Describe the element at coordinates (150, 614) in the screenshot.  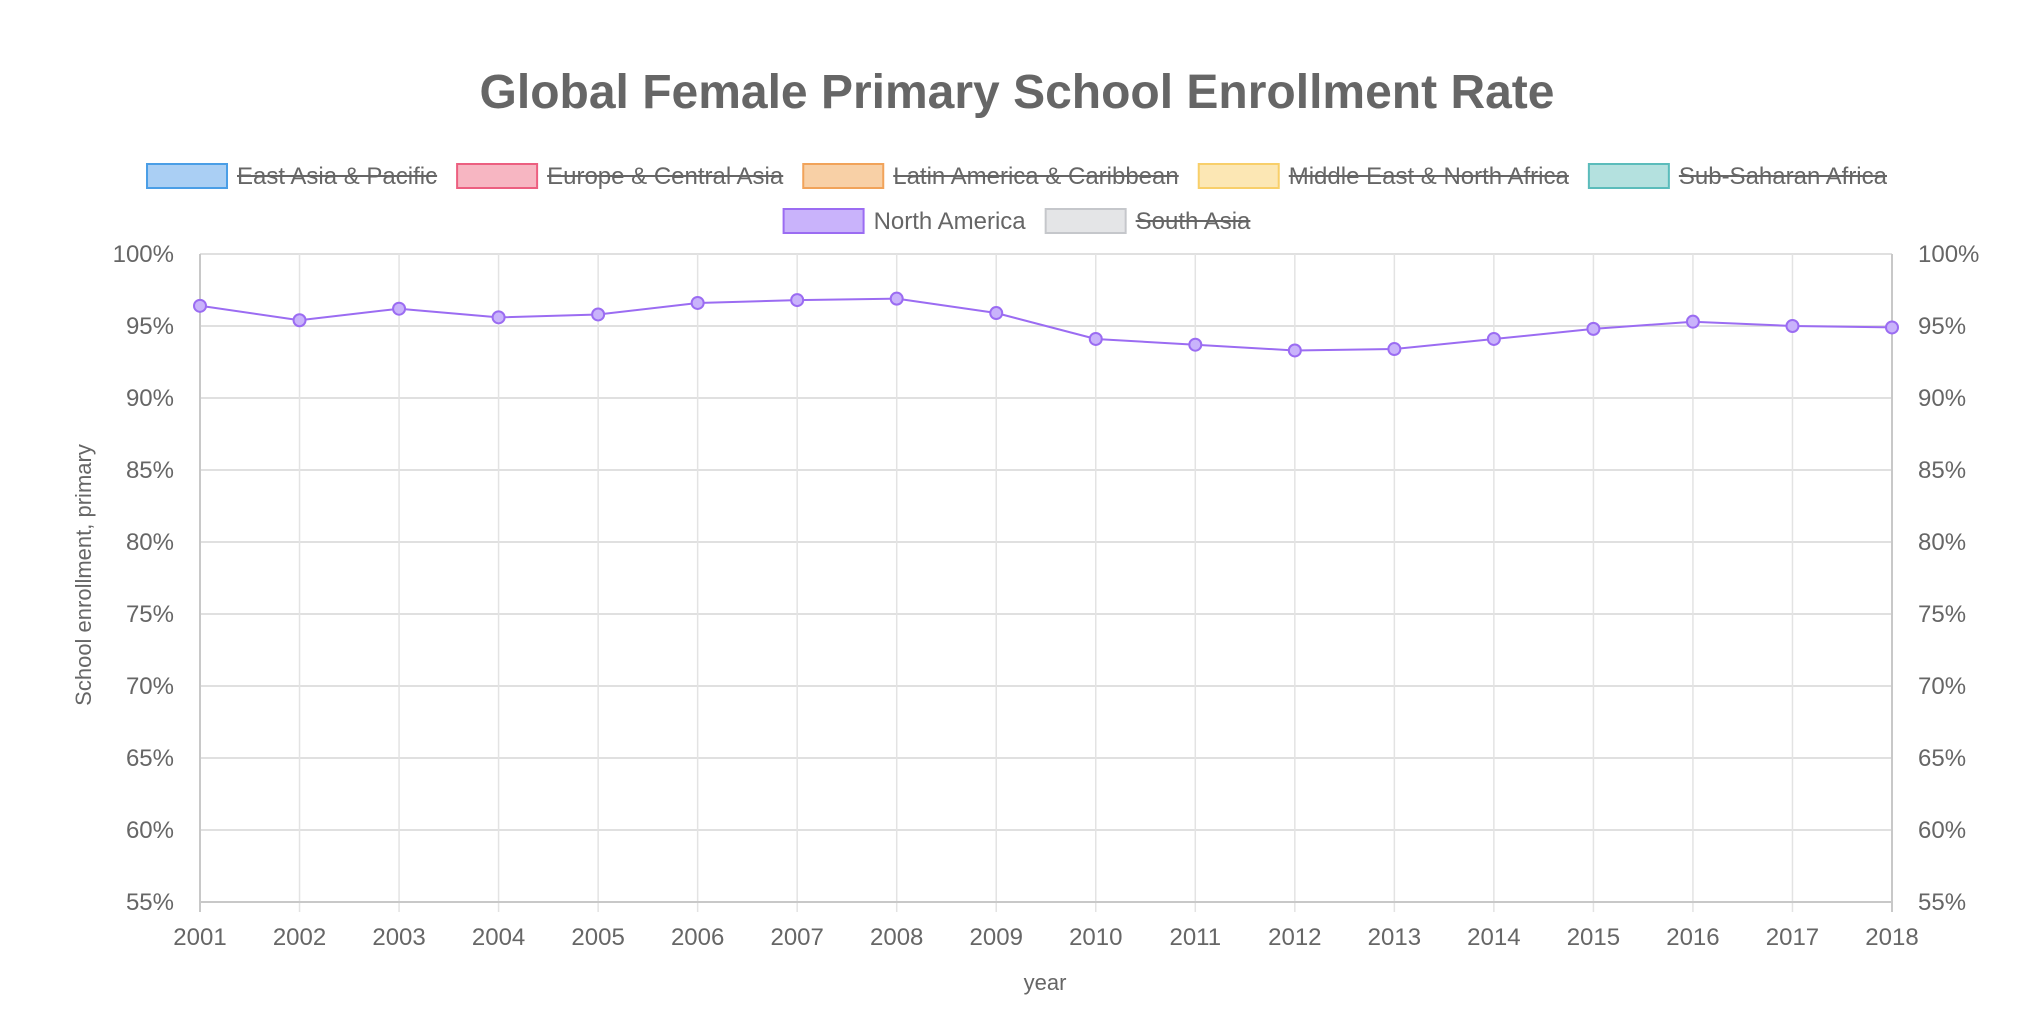
I see `y-tick-label: 75%` at that location.